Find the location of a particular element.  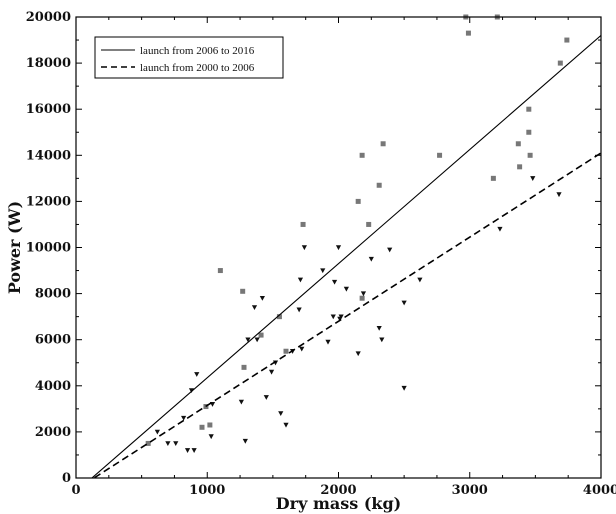

y-tick-label: 8000 is located at coordinates (53, 294).